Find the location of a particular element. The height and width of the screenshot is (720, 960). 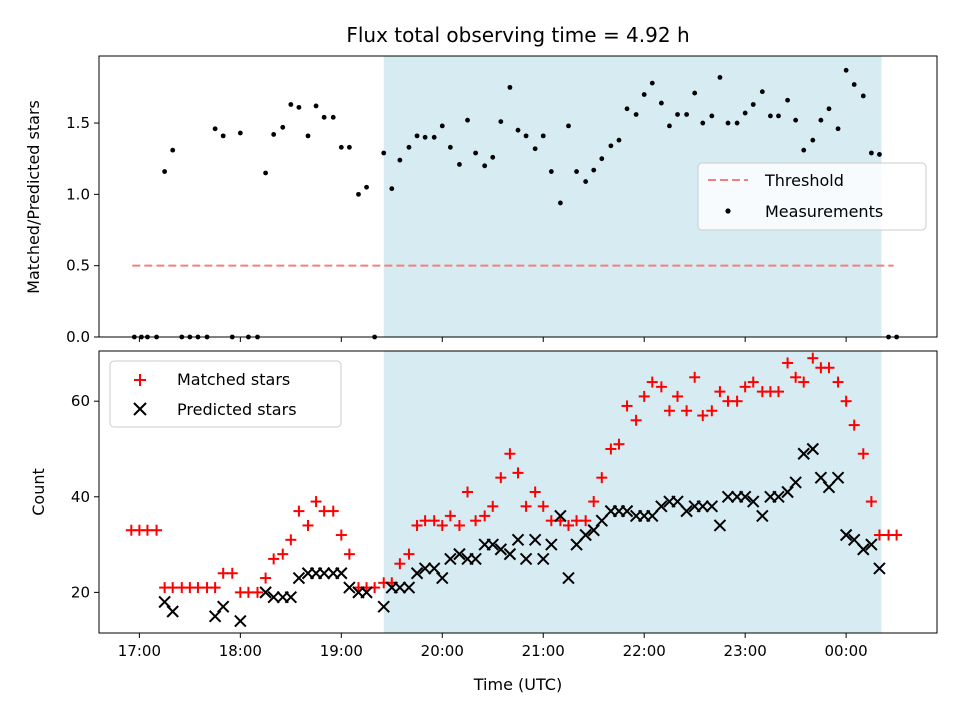

bottom-y-axis-label: Count is located at coordinates (38, 492).